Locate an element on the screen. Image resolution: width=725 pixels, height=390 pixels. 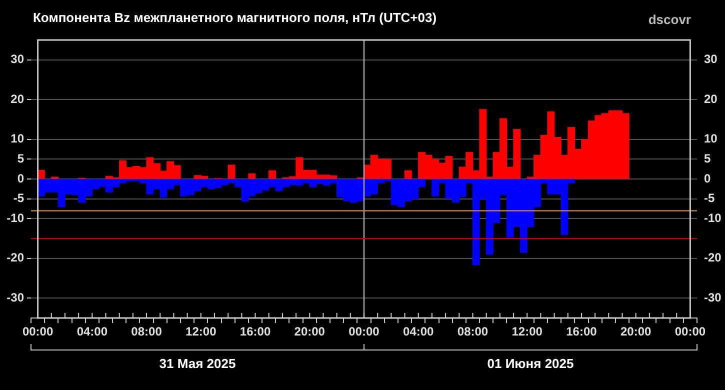
y-tick-label: 0 is located at coordinates (20, 178).